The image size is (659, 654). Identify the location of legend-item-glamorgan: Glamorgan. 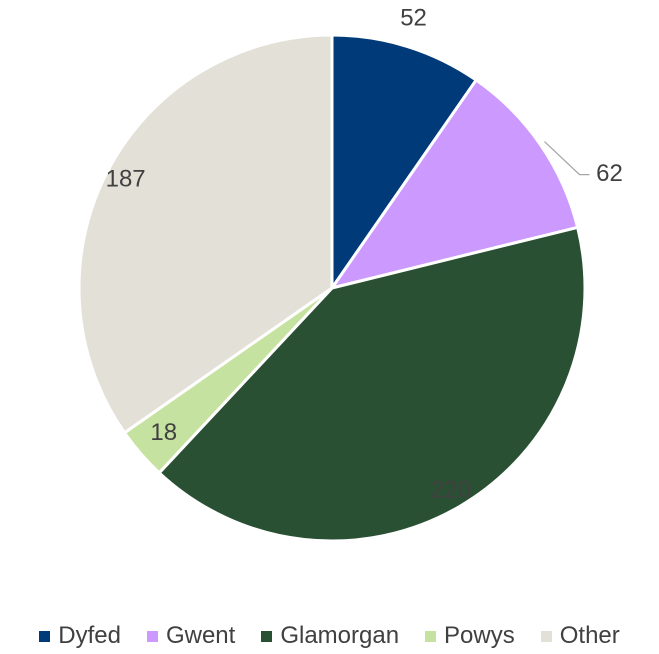
(330, 636).